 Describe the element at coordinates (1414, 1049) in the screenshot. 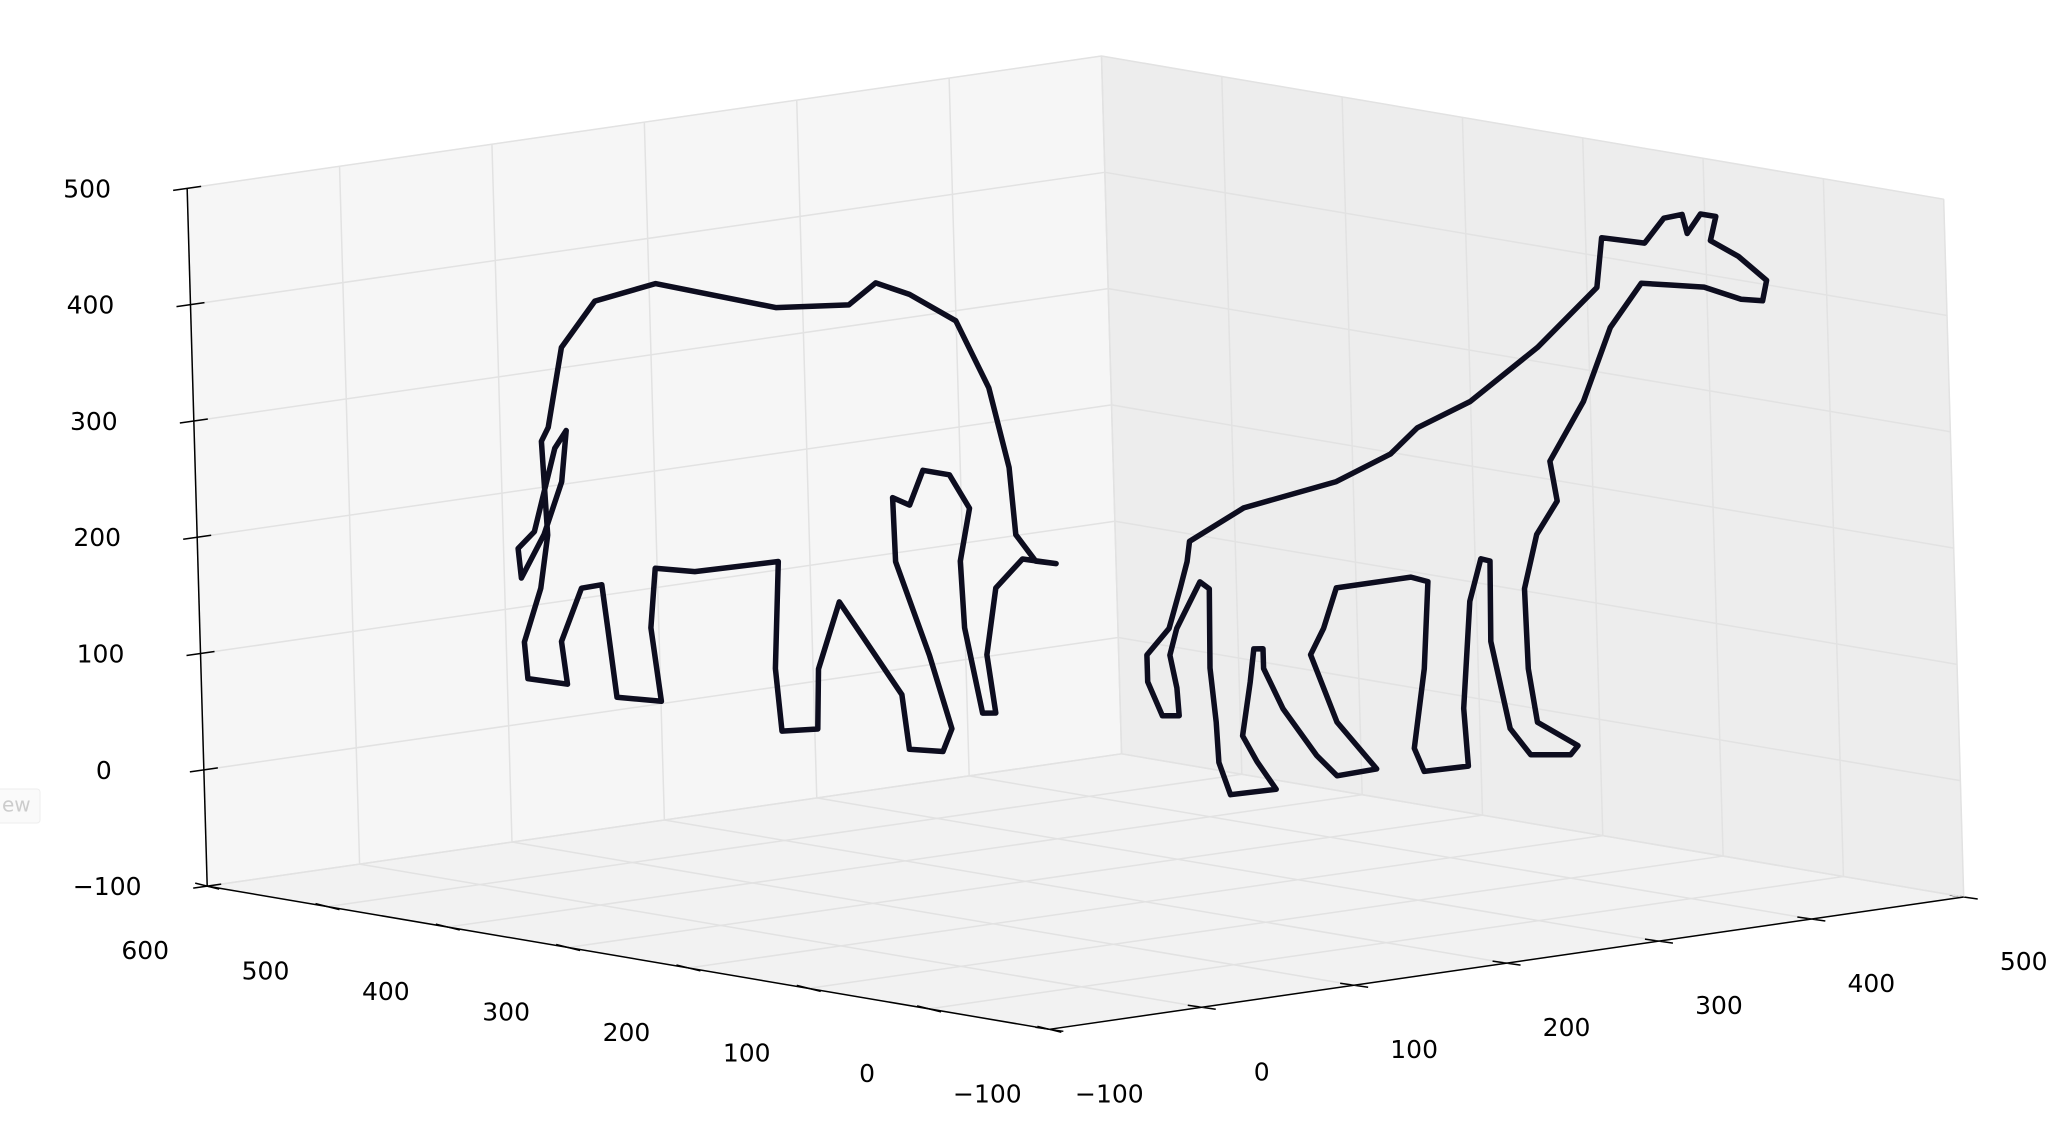

I see `x-tick-label: 100` at that location.